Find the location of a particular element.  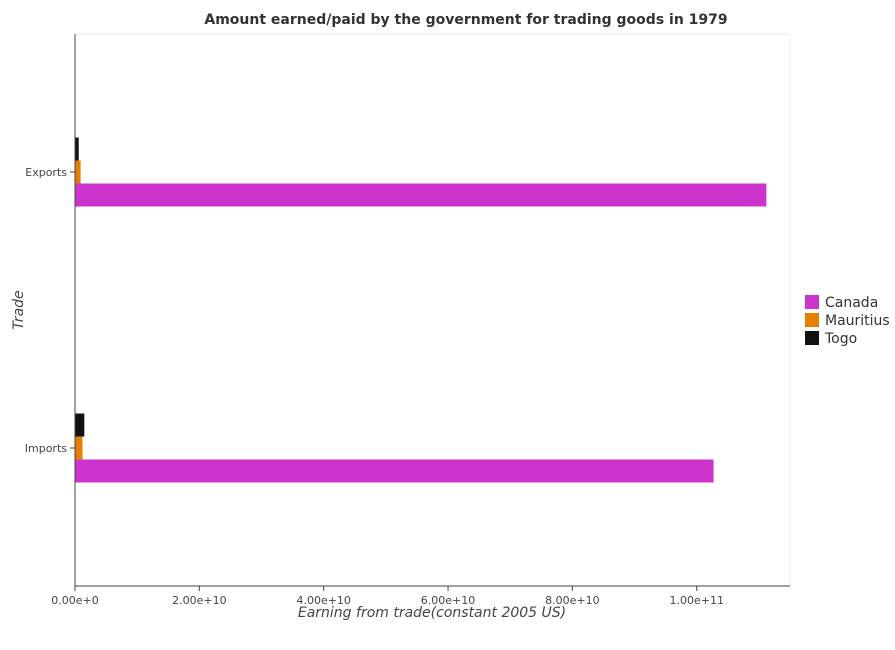

x-tick-label: 1.00e+11 is located at coordinates (696, 600).